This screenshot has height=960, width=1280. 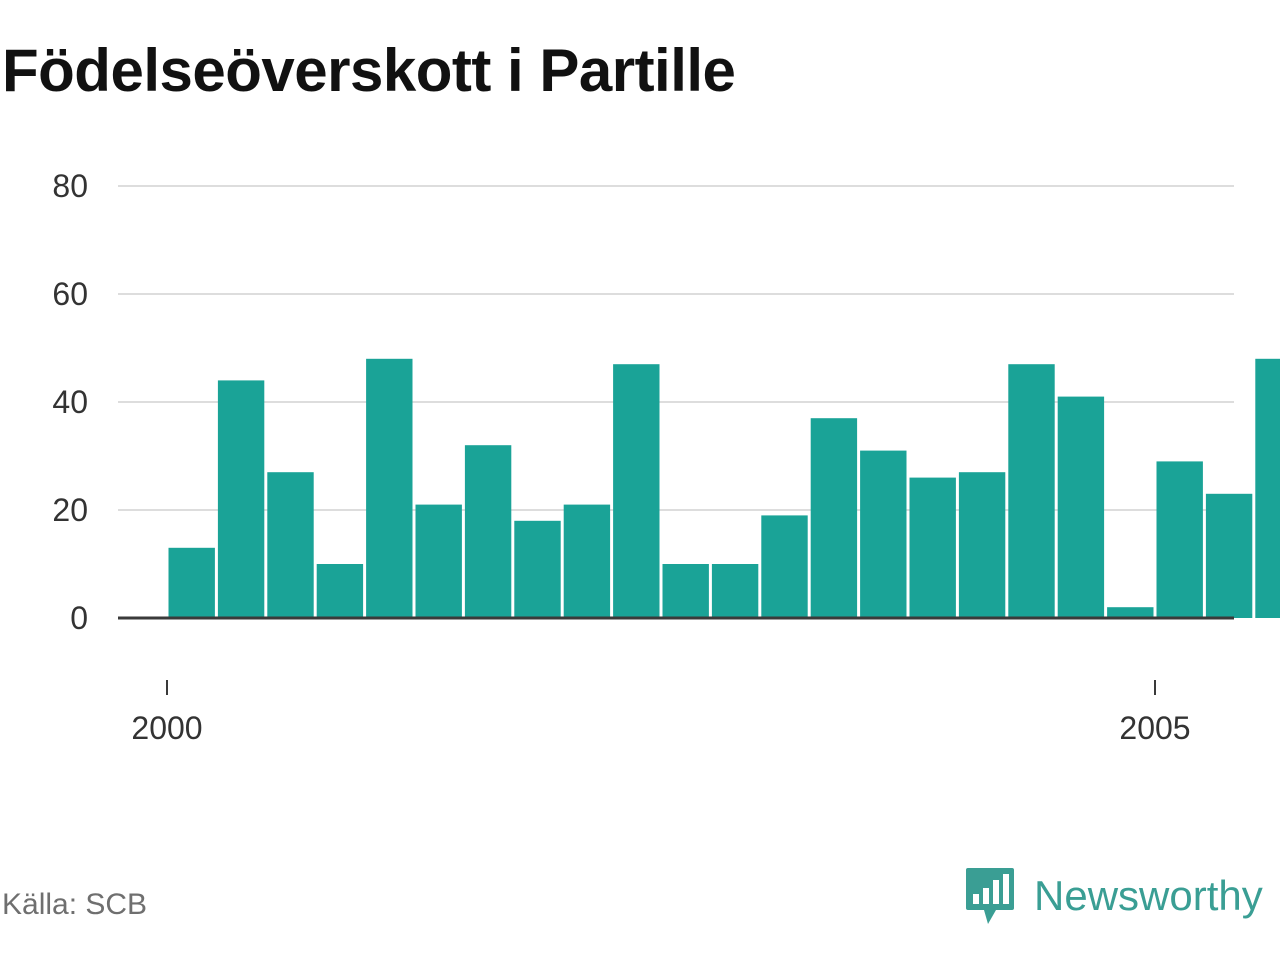 I want to click on brand-name: Newsworthy, so click(x=1148, y=895).